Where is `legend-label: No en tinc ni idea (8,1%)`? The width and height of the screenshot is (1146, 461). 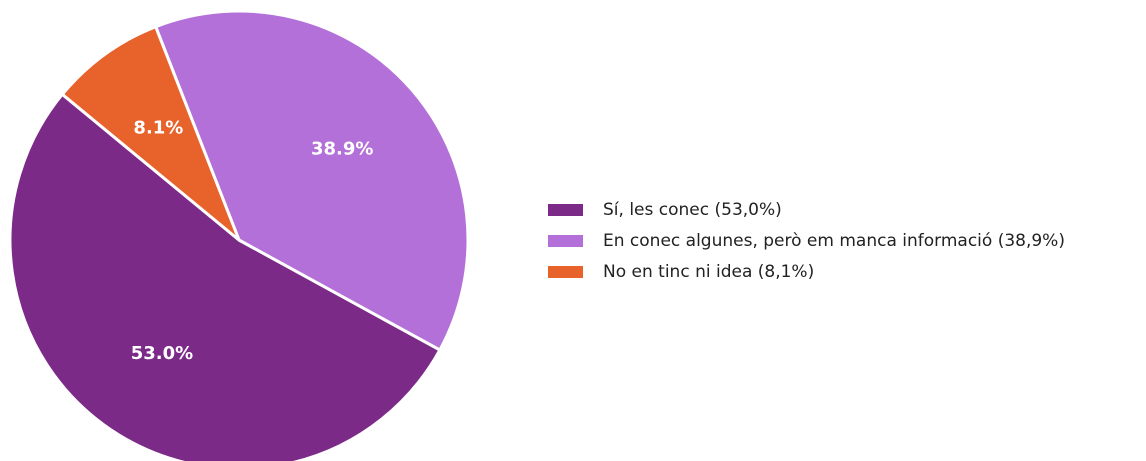 legend-label: No en tinc ni idea (8,1%) is located at coordinates (708, 272).